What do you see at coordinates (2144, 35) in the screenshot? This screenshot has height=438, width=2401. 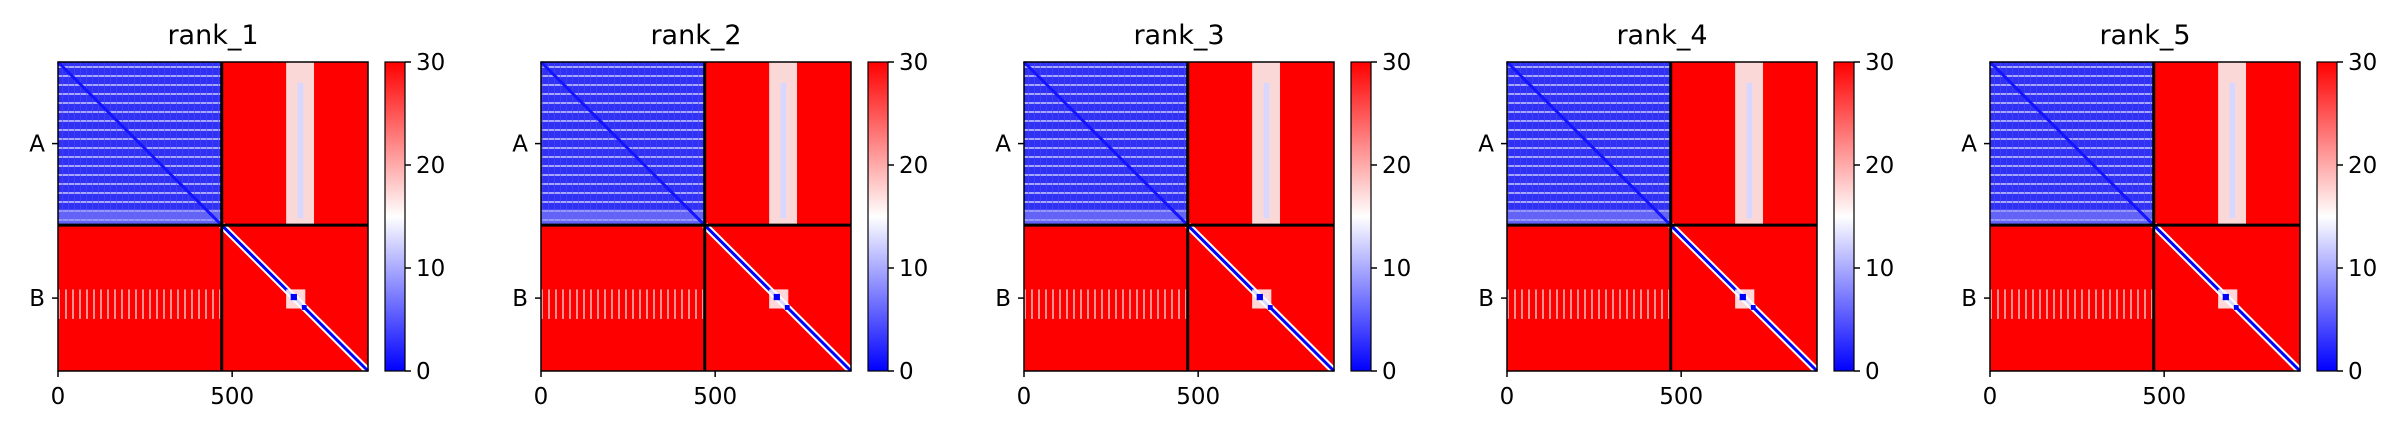 I see `panel-title: rank_5` at bounding box center [2144, 35].